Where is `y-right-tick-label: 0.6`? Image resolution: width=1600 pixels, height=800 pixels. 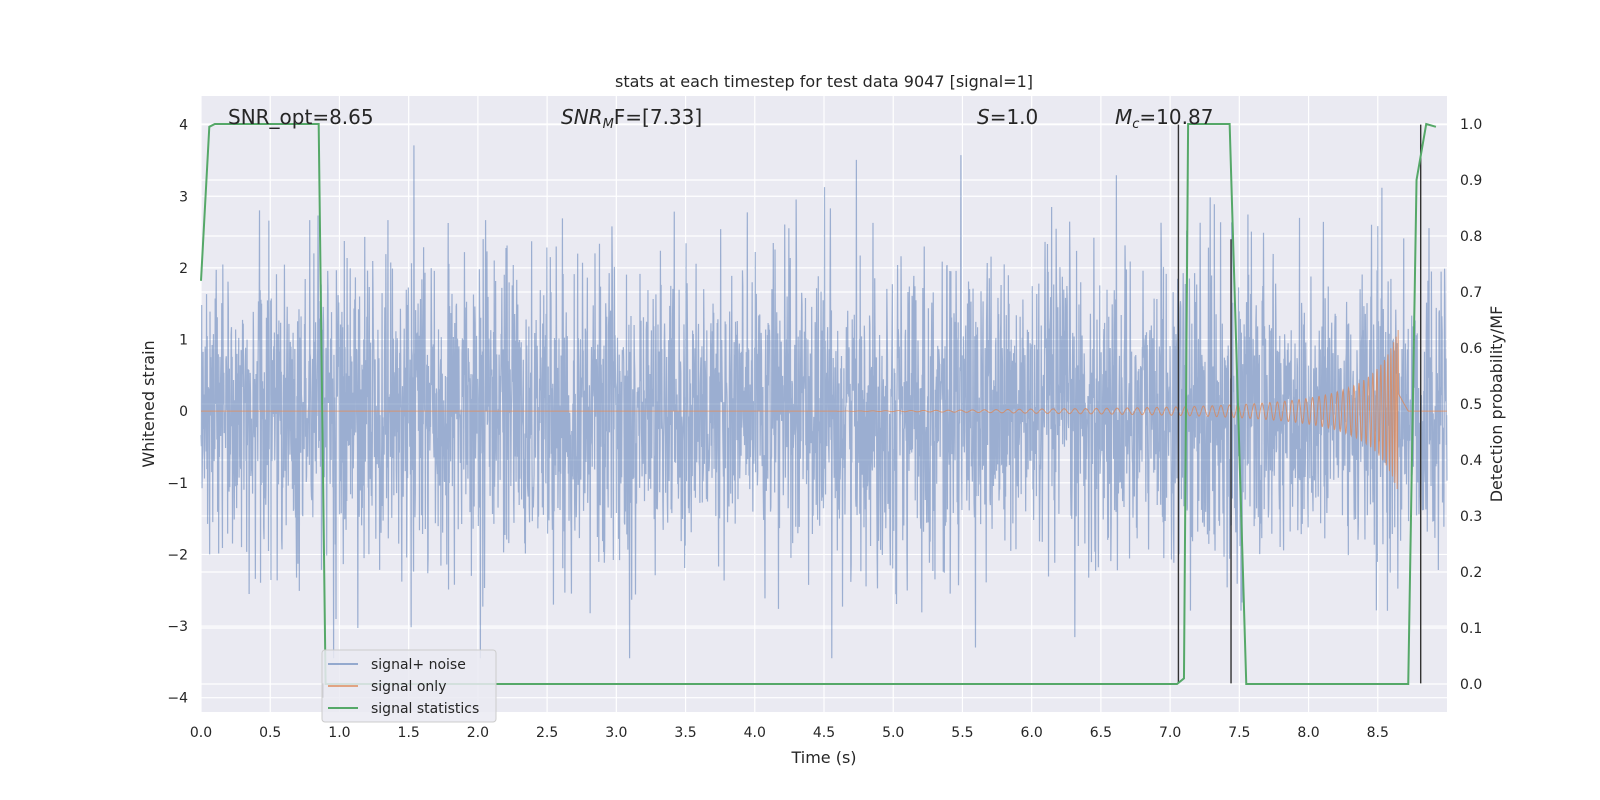
y-right-tick-label: 0.6 is located at coordinates (1471, 349).